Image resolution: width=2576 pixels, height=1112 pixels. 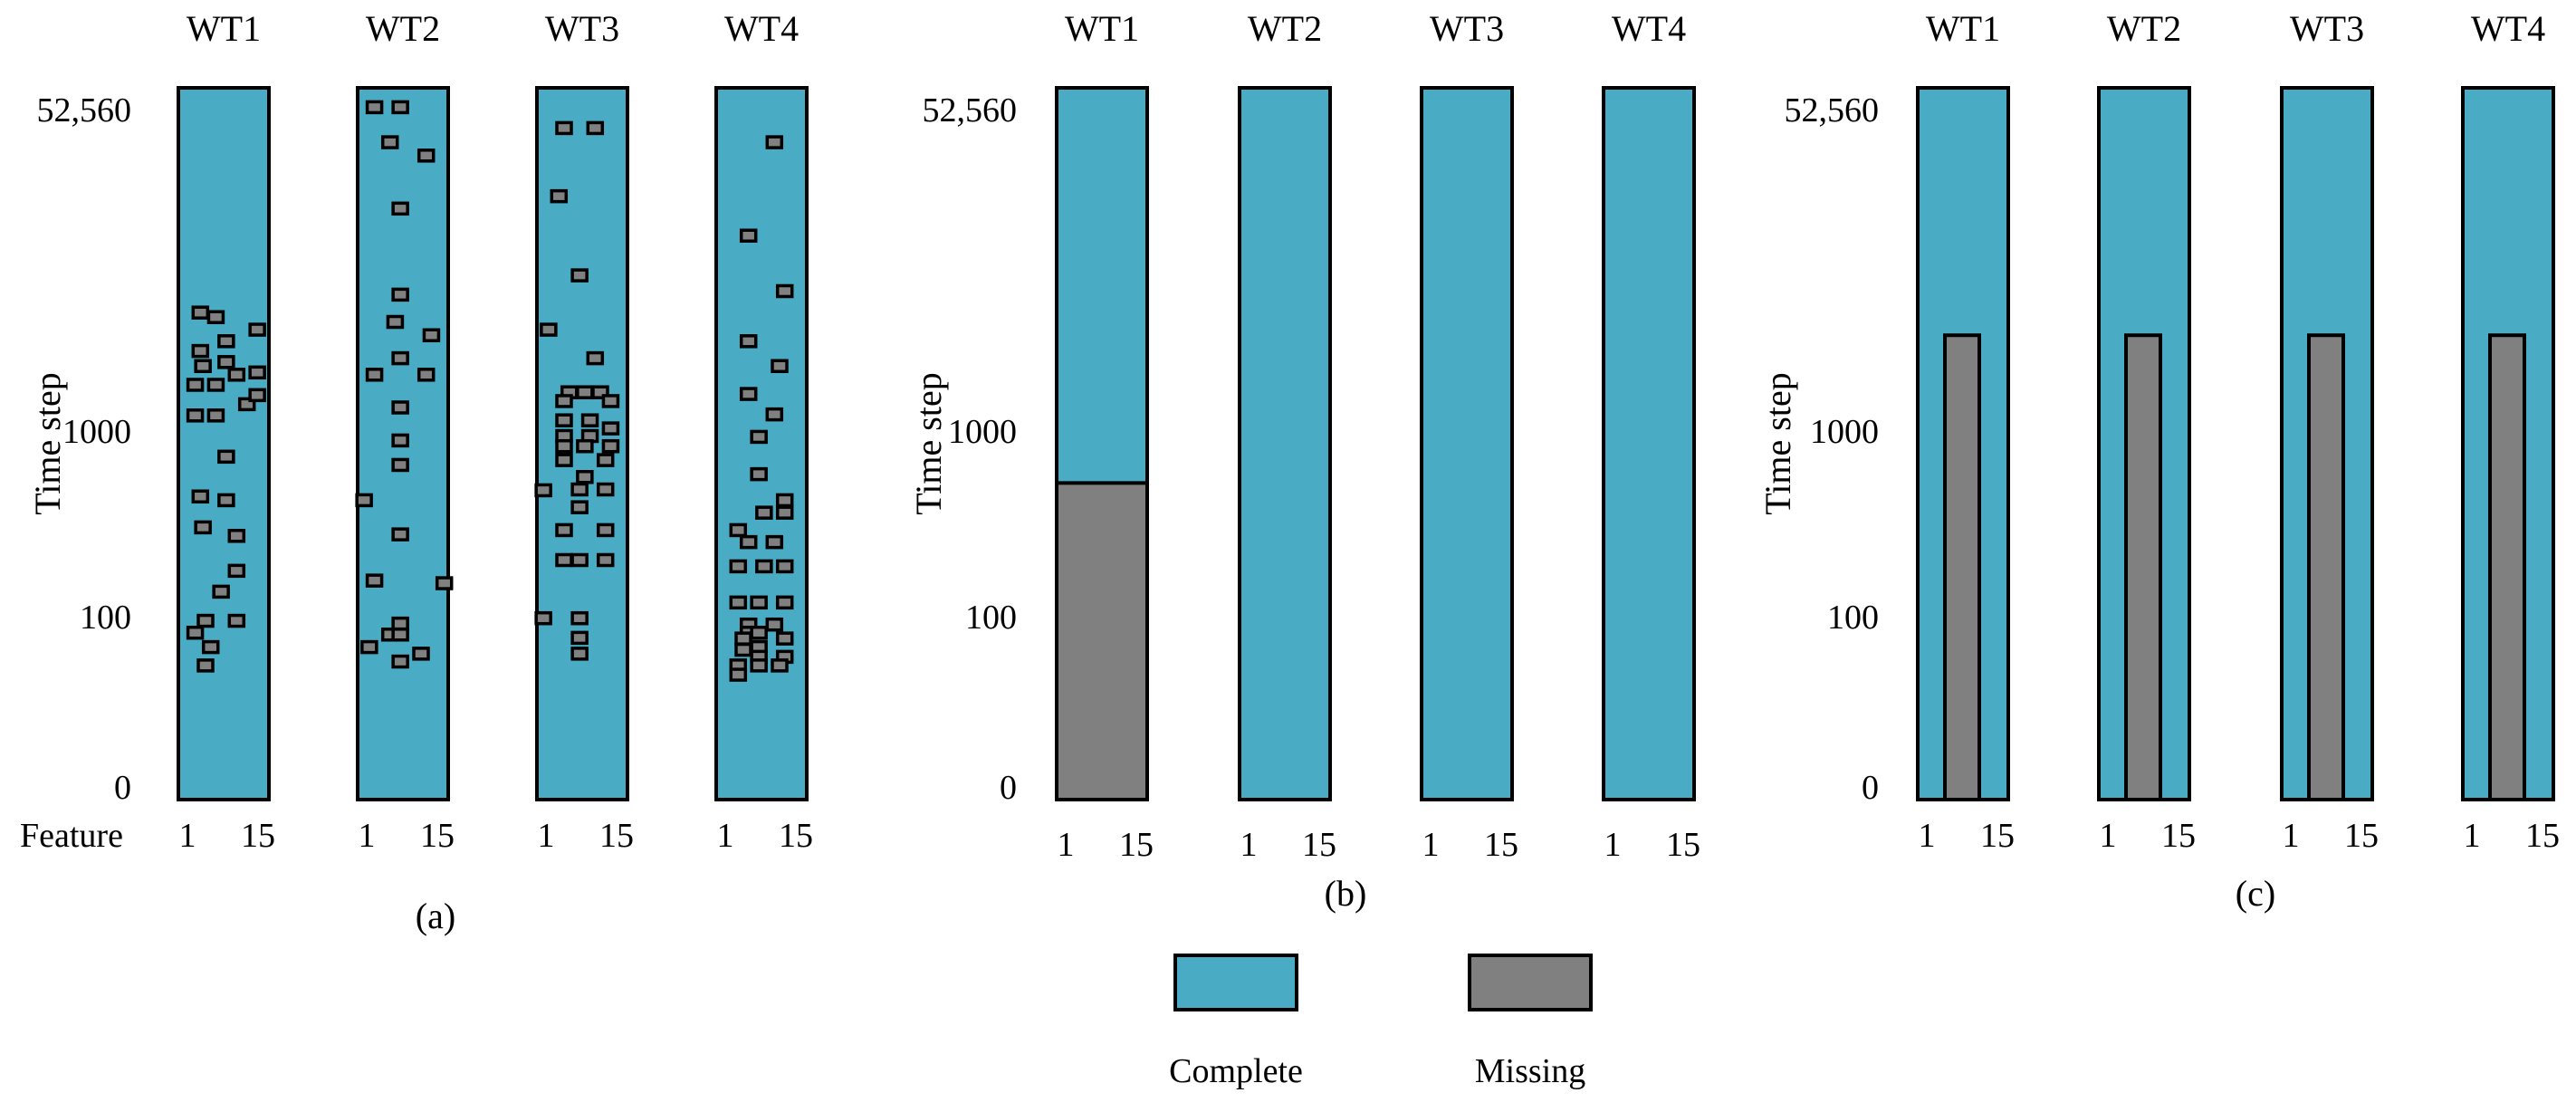 I want to click on feature-axis-label: Feature, so click(x=71, y=836).